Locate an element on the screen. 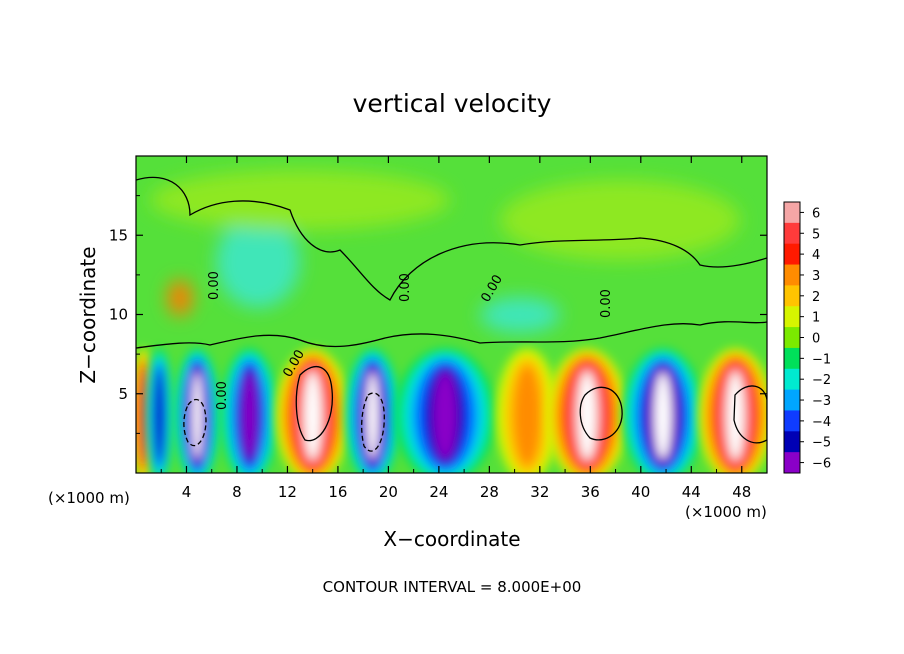  x-tick-label: 40 is located at coordinates (640, 492).